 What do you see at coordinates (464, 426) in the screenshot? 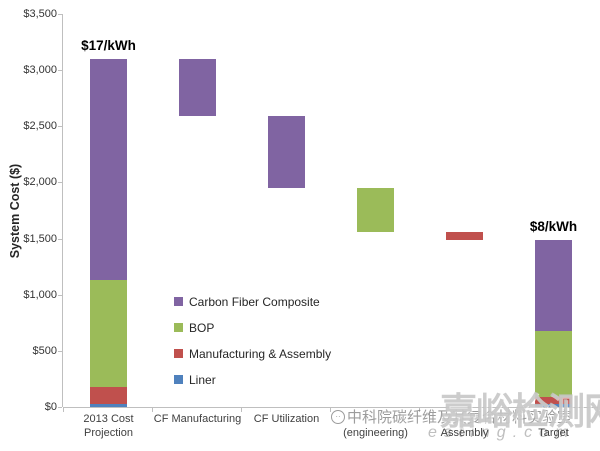
I see `x-category-label: Assembly` at bounding box center [464, 426].